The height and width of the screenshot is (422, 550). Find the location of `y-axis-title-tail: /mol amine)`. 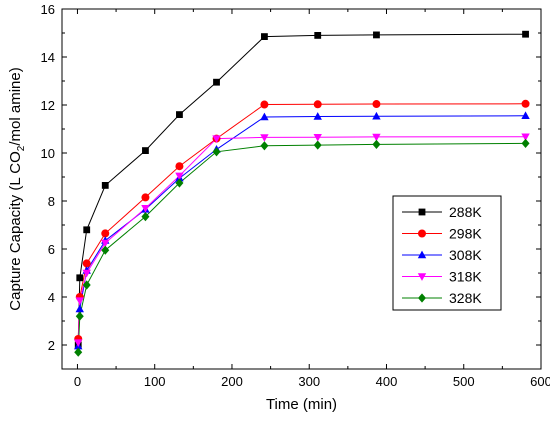

y-axis-title-tail: /mol amine) is located at coordinates (15, 106).